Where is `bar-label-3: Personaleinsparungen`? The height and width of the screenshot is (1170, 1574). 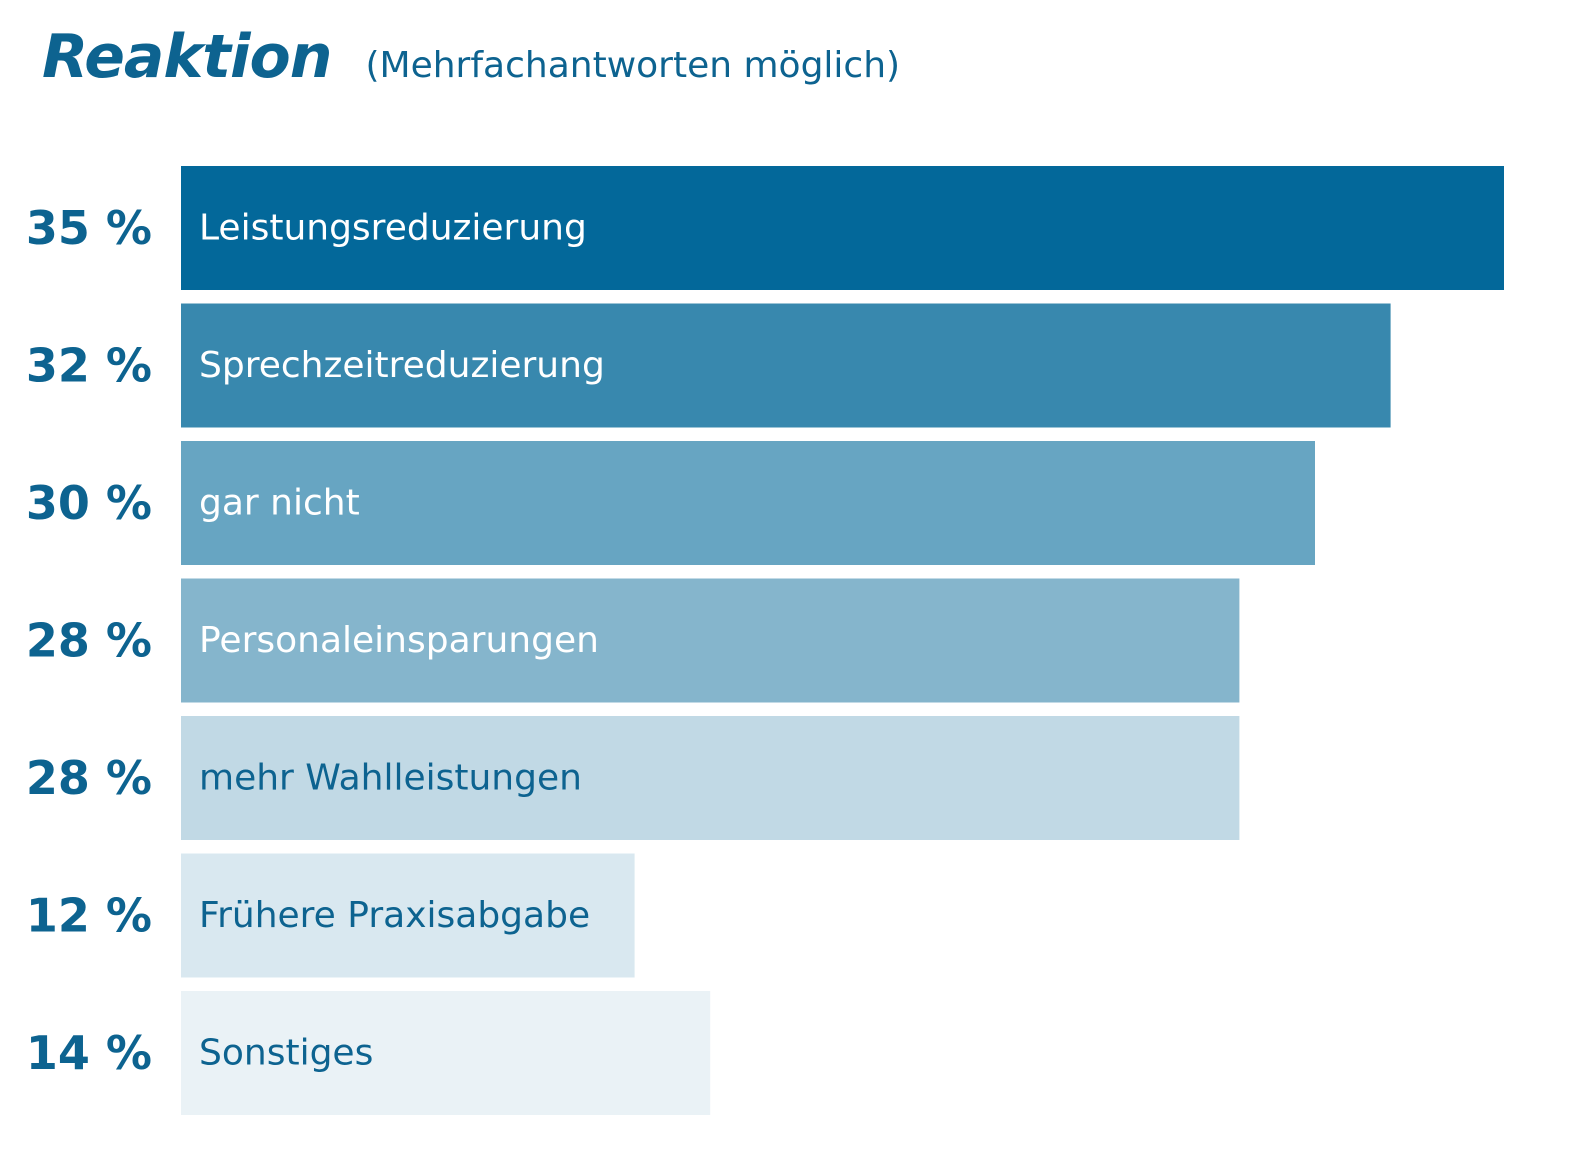 bar-label-3: Personaleinsparungen is located at coordinates (399, 640).